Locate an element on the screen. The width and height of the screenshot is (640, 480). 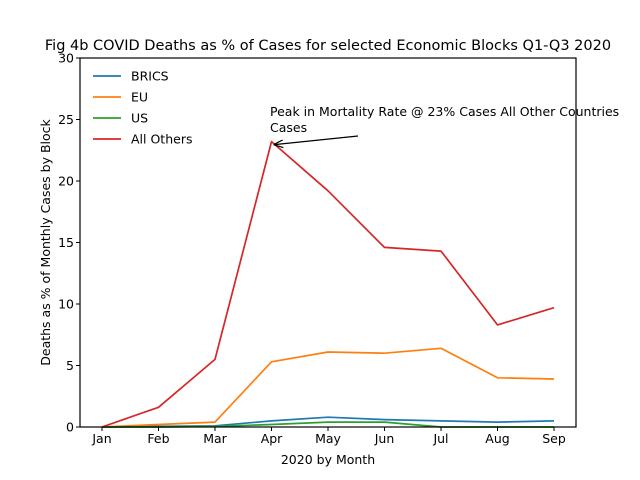
y-tick-label: 5 is located at coordinates (70, 365).